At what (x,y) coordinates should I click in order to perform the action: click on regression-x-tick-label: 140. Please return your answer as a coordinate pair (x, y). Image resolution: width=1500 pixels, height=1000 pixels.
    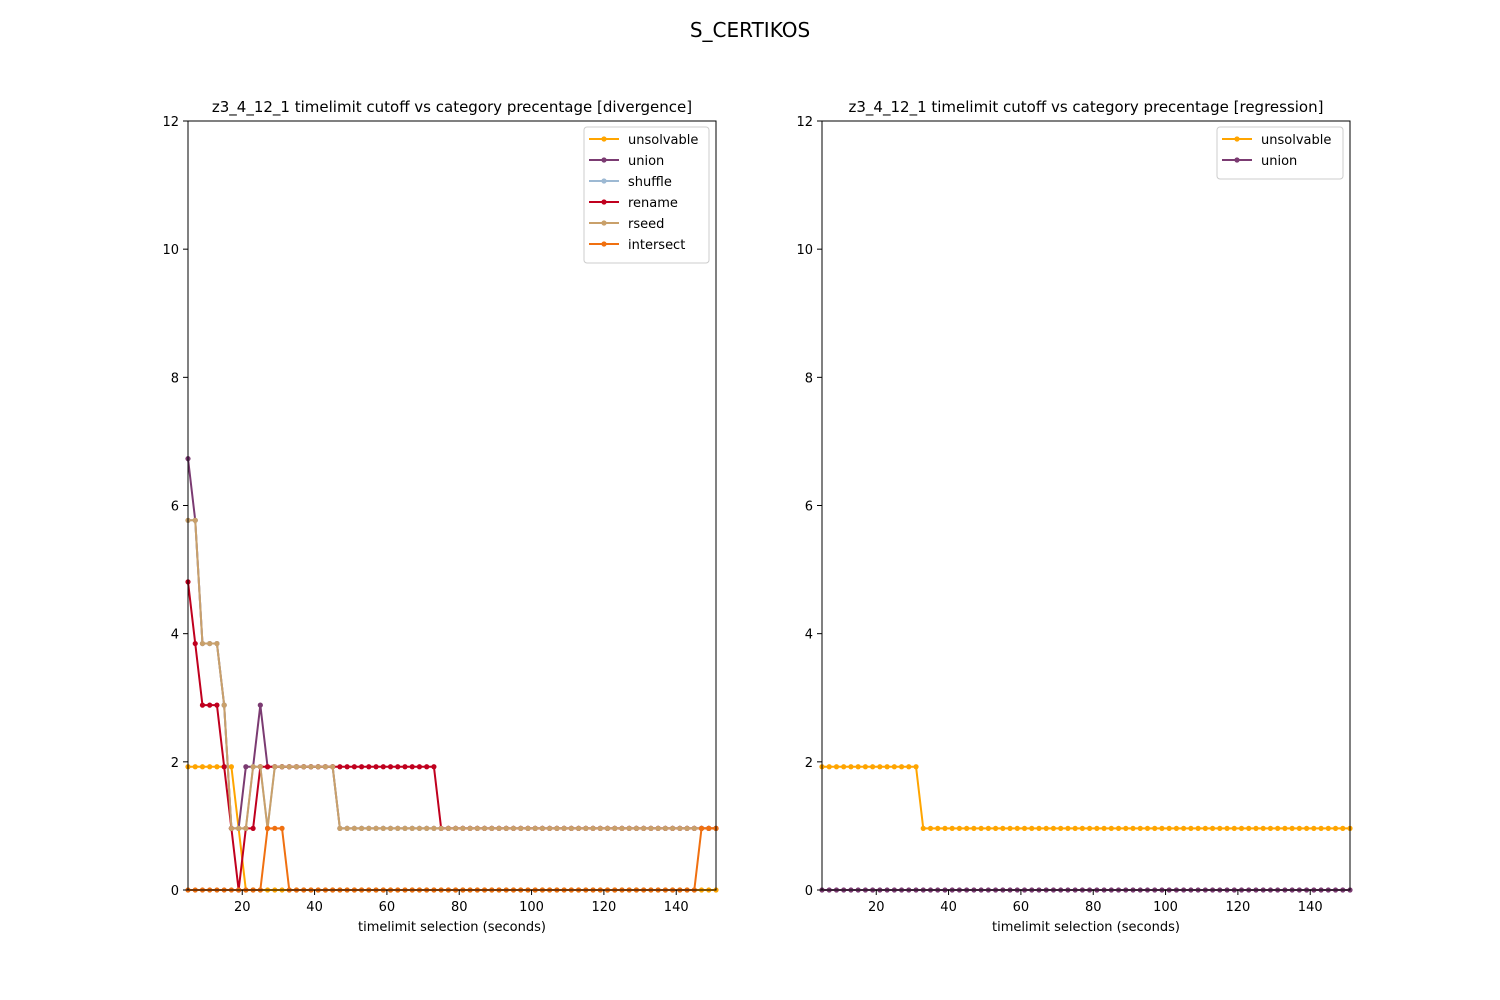
    Looking at the image, I should click on (1310, 907).